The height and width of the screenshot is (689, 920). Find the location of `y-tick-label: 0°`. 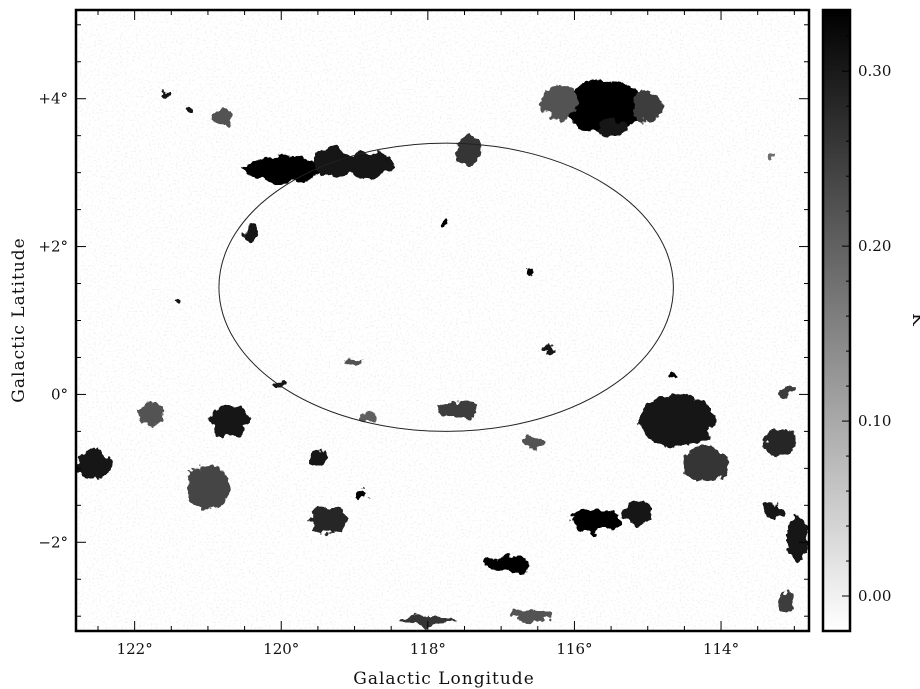

y-tick-label: 0° is located at coordinates (59, 394).